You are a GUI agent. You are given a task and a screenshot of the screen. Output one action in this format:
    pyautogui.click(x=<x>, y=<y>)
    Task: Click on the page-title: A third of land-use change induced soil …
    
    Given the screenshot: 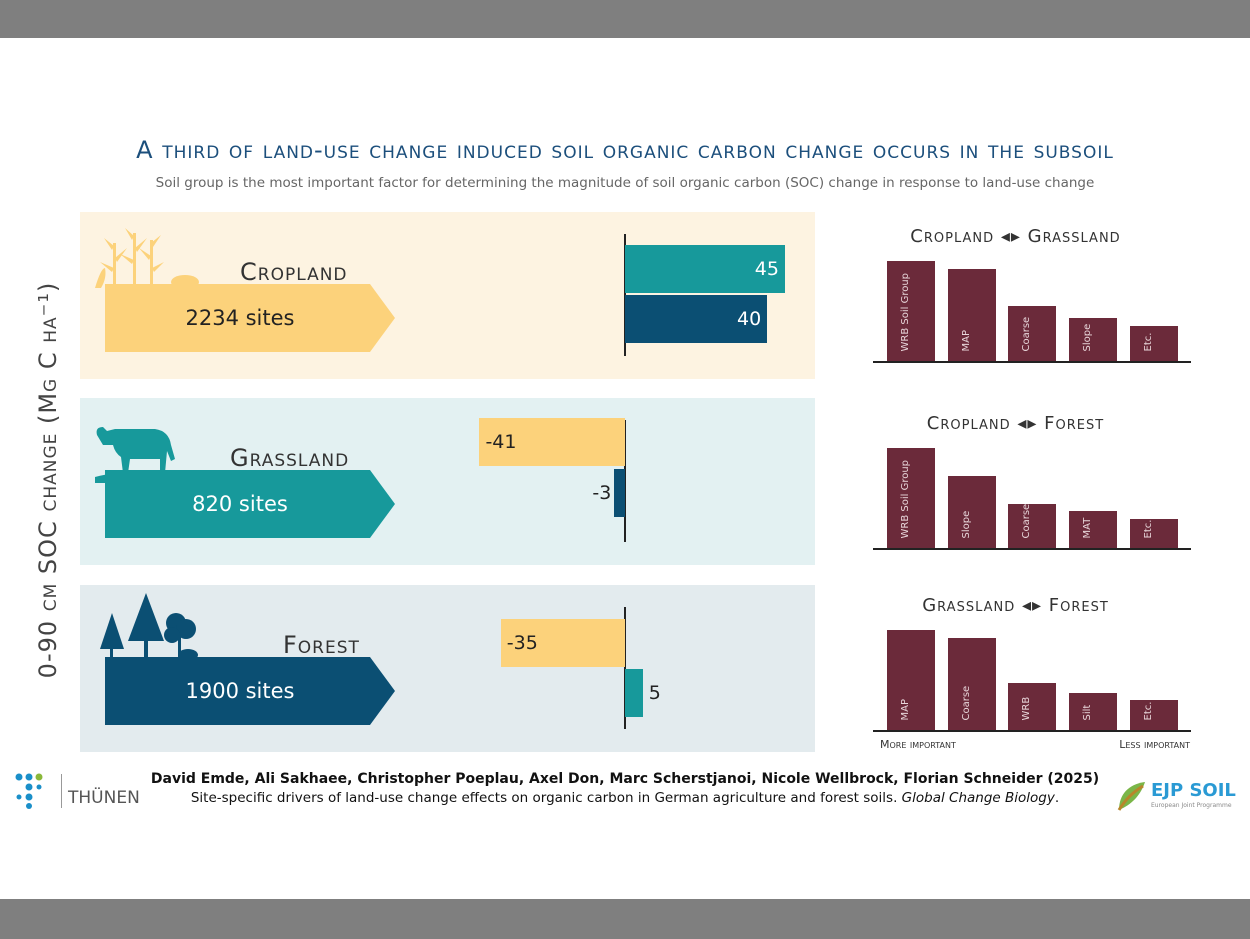 What is the action you would take?
    pyautogui.click(x=625, y=150)
    